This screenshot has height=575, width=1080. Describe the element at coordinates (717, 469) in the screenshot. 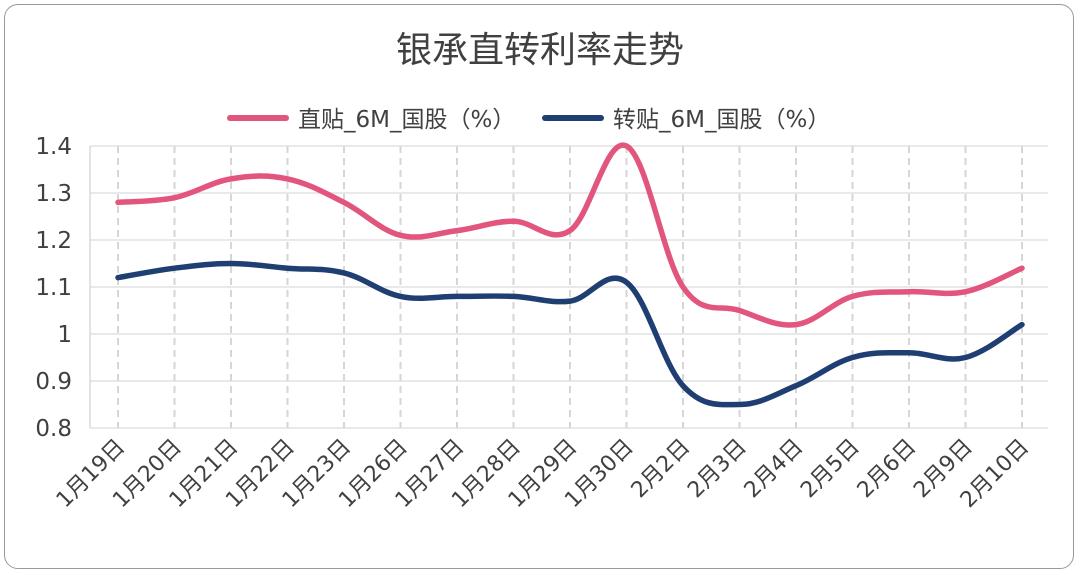

I see `x-tick-label: 2月3日` at that location.